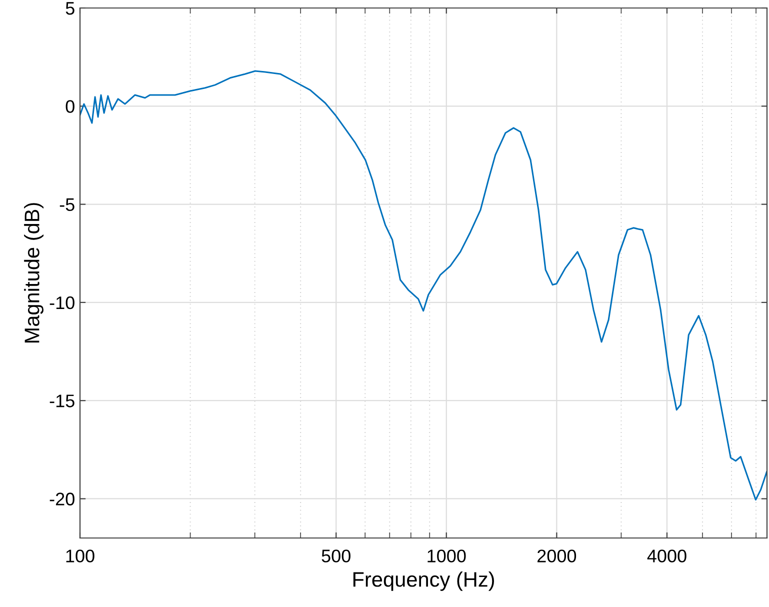 The width and height of the screenshot is (769, 607). I want to click on x-tick-label: 500, so click(336, 556).